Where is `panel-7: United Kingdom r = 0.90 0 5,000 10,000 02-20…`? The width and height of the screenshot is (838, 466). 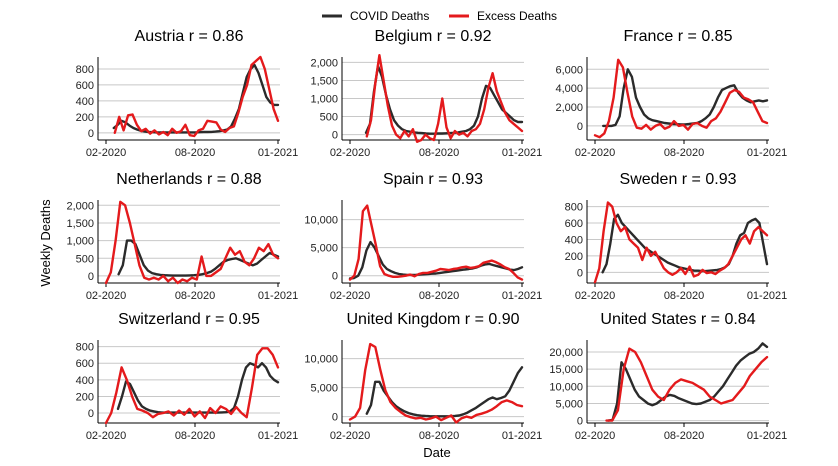 panel-7: United Kingdom r = 0.90 0 5,000 10,000 02-20… is located at coordinates (423, 376).